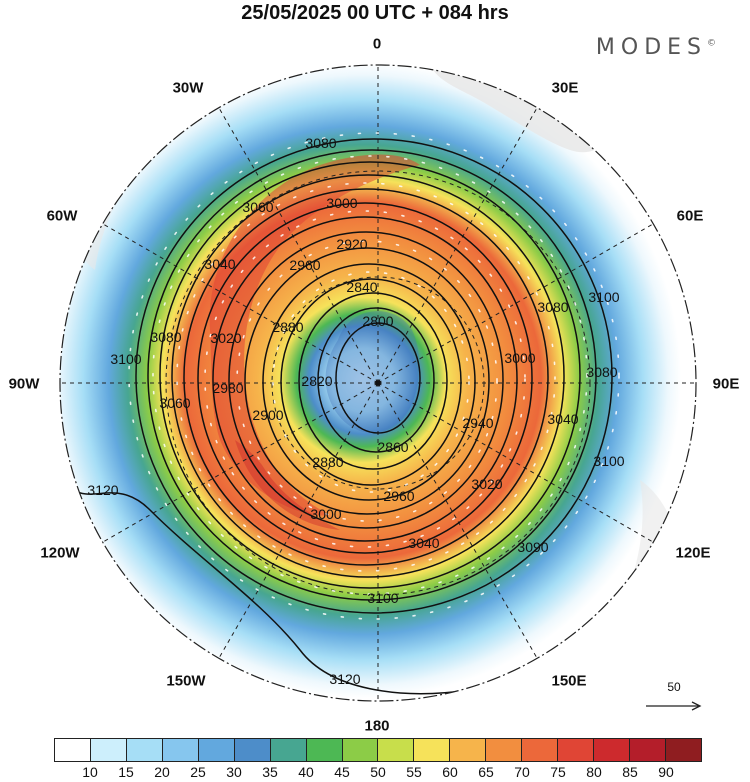  I want to click on colorbar-tick-label: 50, so click(378, 772).